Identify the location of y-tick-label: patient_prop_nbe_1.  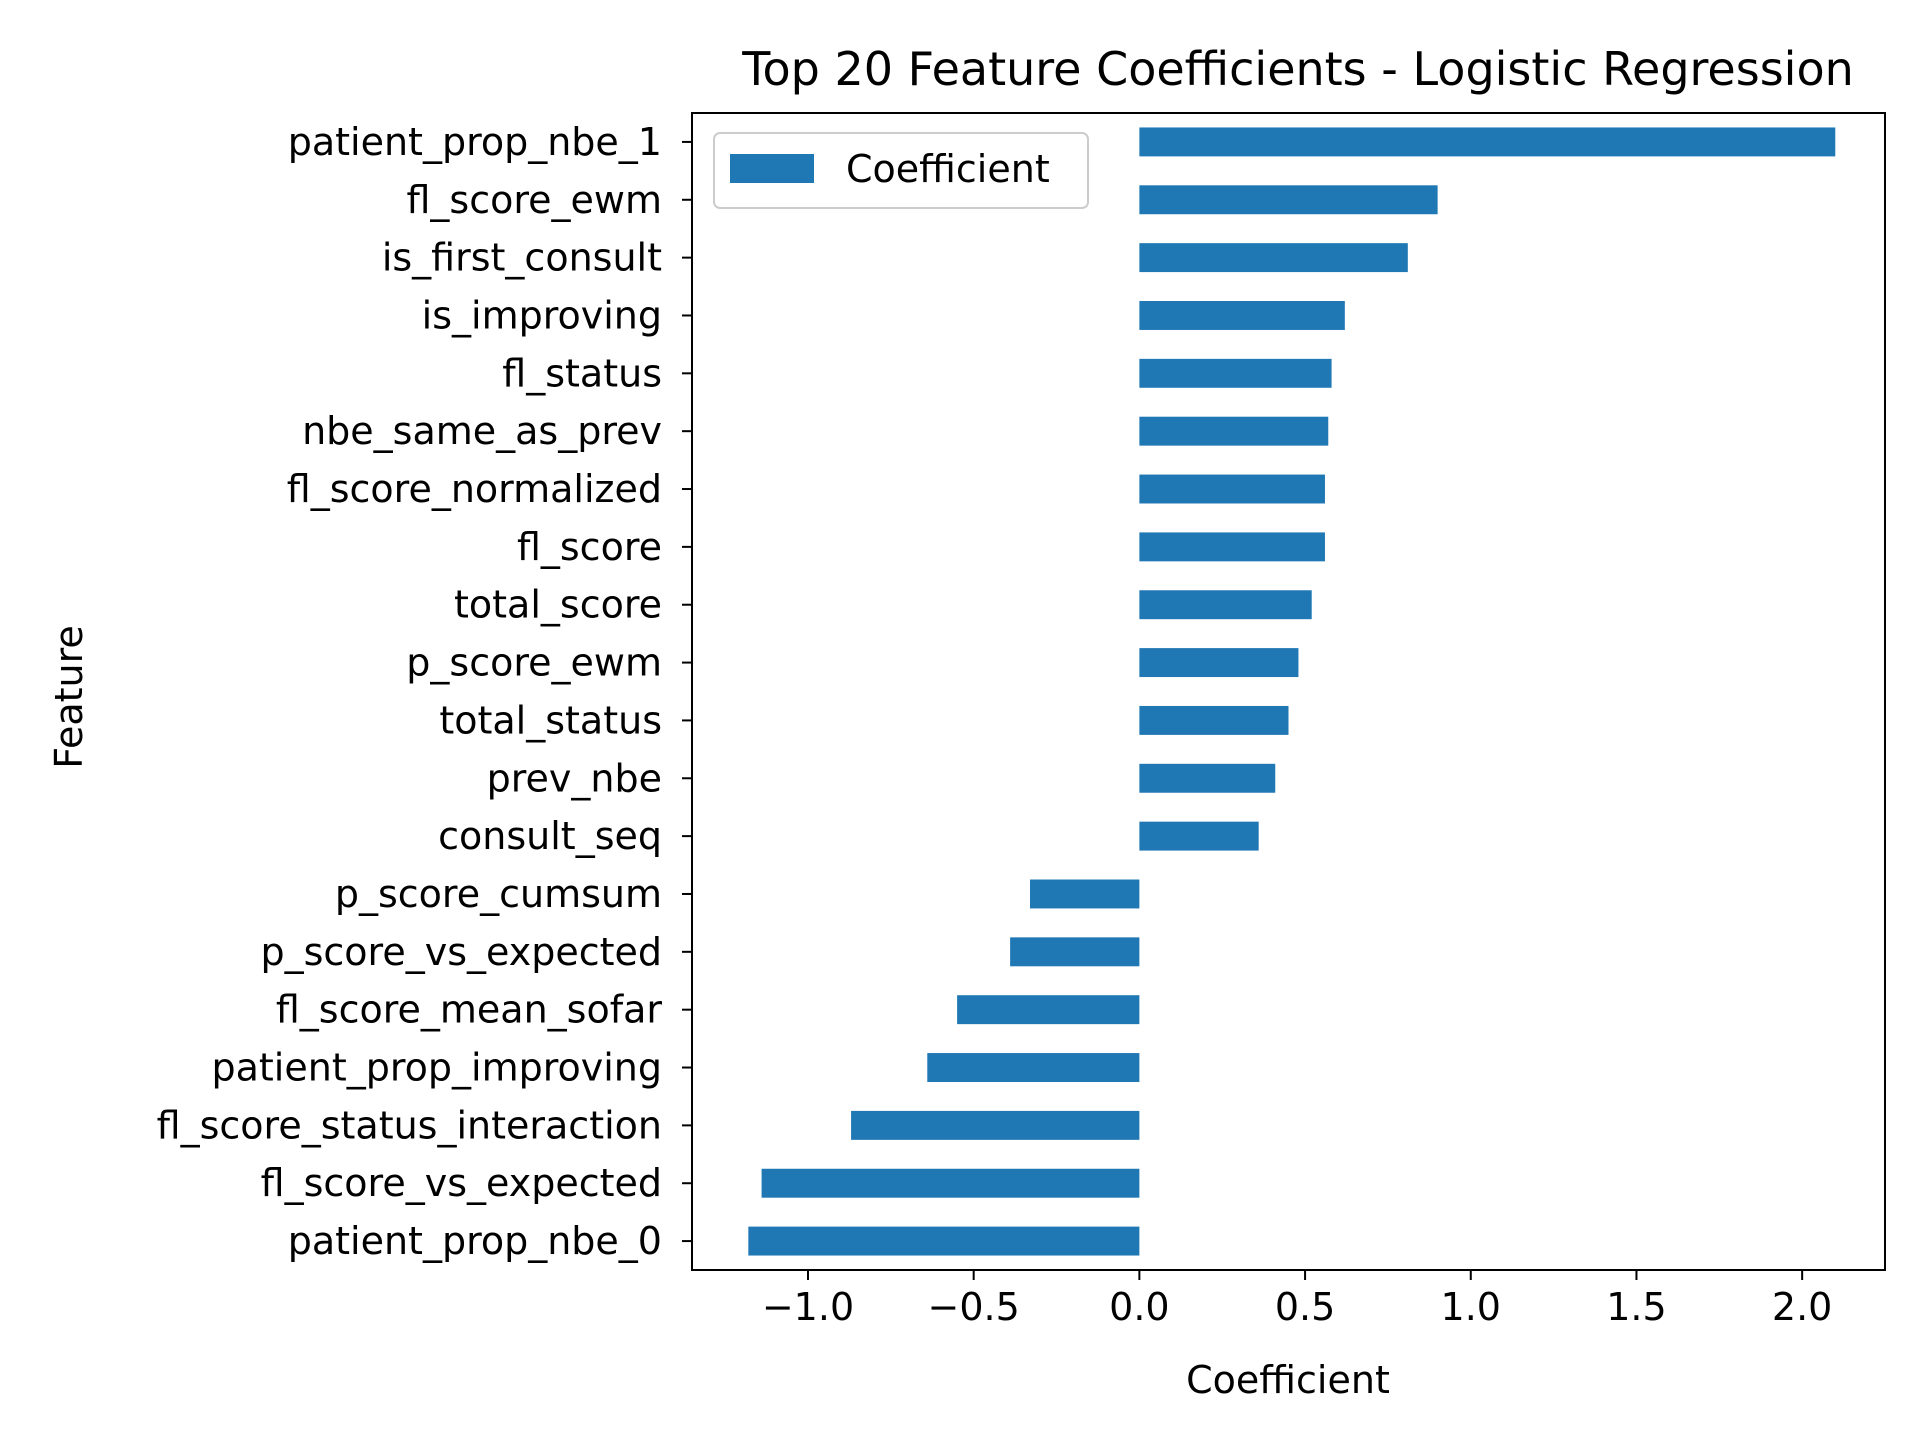
(475, 142).